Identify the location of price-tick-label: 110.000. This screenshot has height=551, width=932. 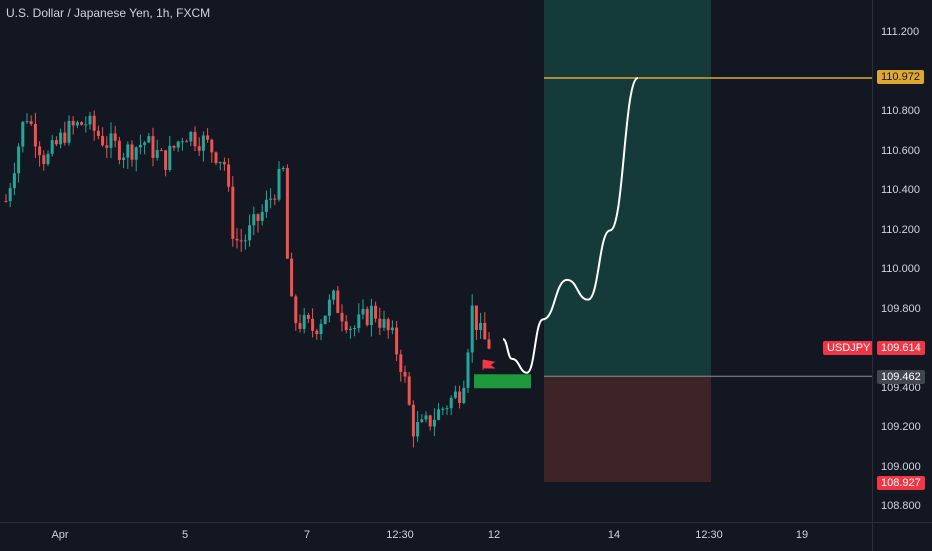
(900, 269).